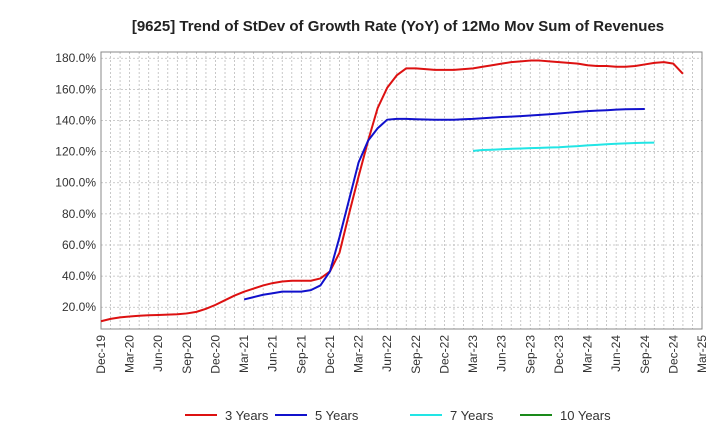 Image resolution: width=720 pixels, height=440 pixels. I want to click on y-tick-label: 160.0%, so click(75, 89).